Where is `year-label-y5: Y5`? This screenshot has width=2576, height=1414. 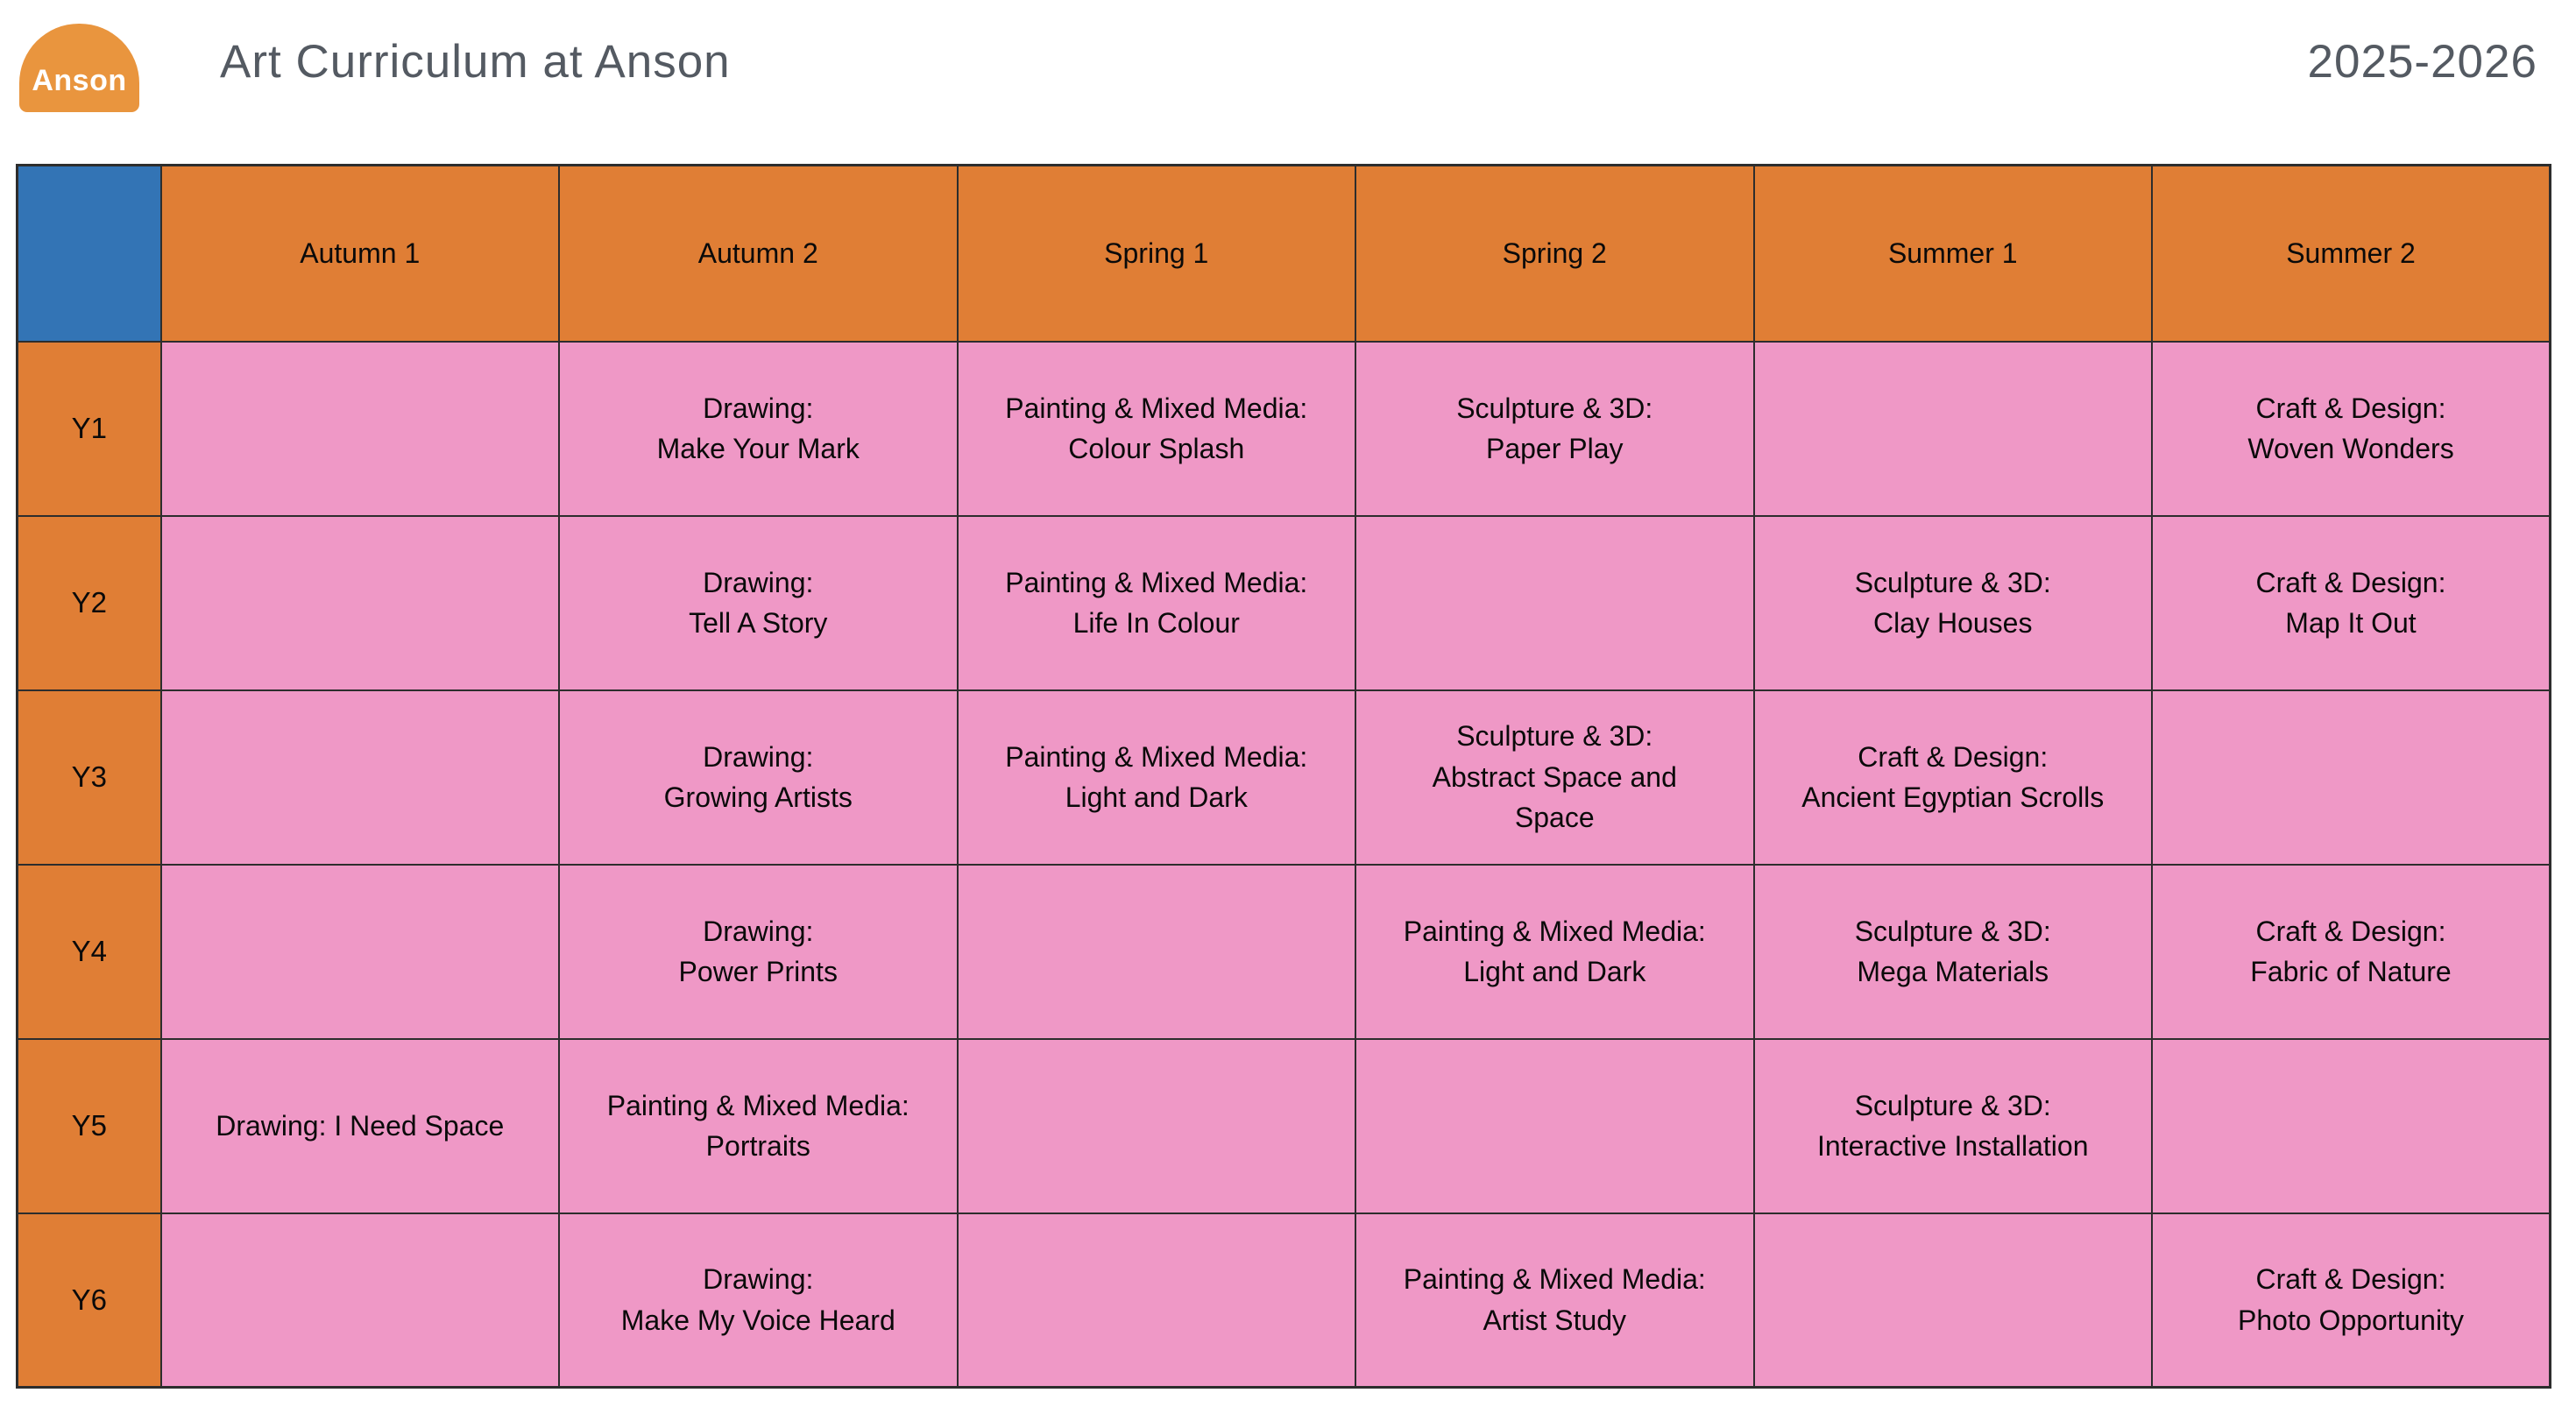 year-label-y5: Y5 is located at coordinates (89, 1125).